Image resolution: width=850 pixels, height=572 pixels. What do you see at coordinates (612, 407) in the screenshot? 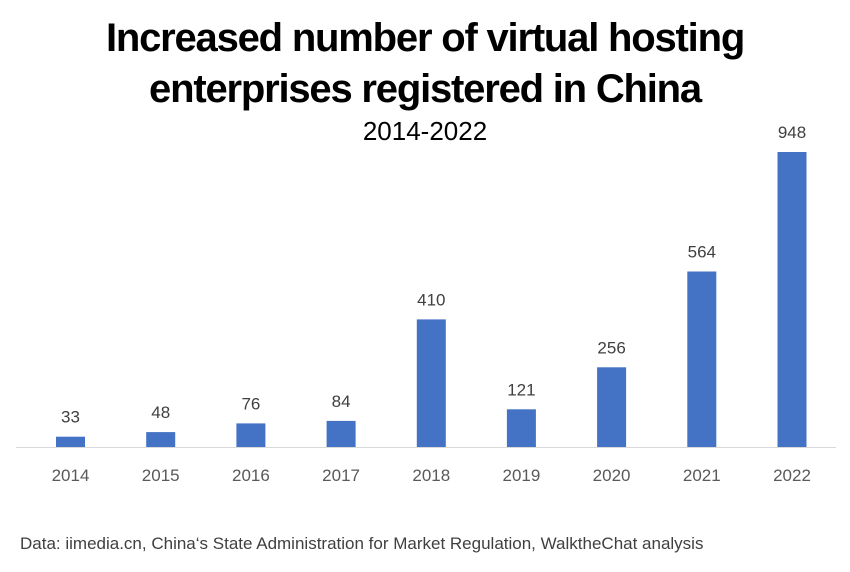
I see `bar-2020` at bounding box center [612, 407].